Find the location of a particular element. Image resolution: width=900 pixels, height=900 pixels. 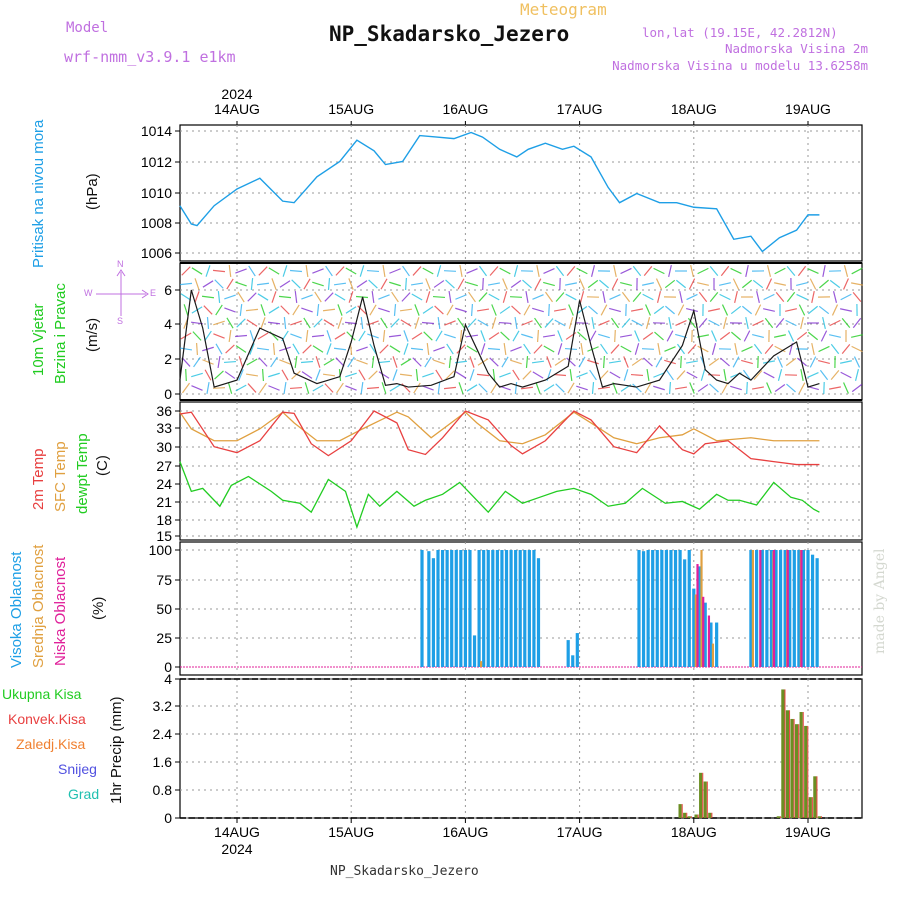

ytick-label-2-6: 33 is located at coordinates (164, 428).